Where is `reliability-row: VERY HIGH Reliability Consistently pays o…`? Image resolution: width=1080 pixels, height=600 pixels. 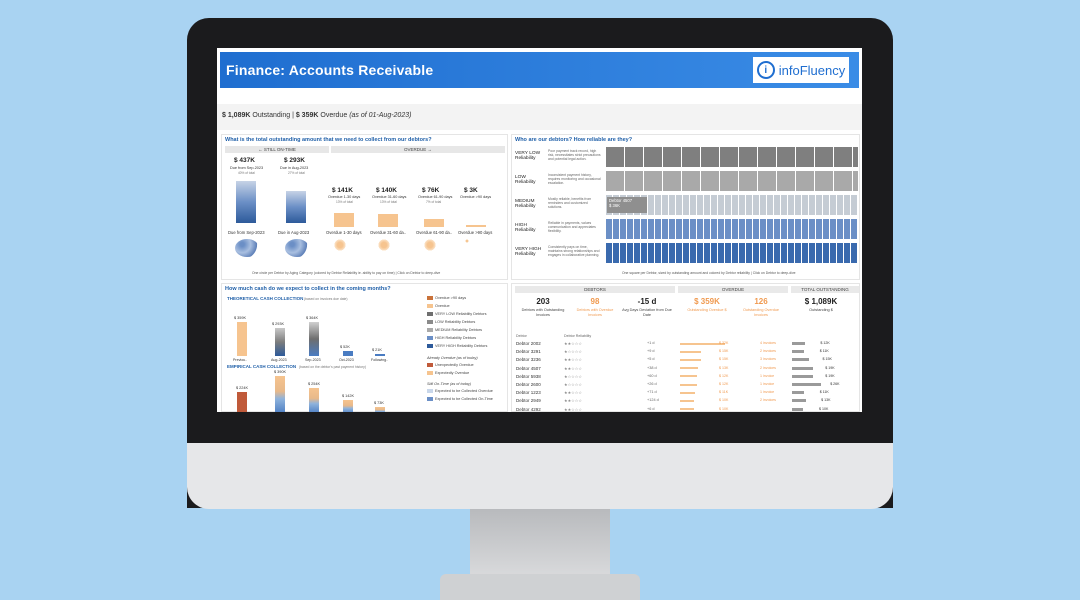
reliability-row: VERY HIGH Reliability Consistently pays o… is located at coordinates (687, 254).